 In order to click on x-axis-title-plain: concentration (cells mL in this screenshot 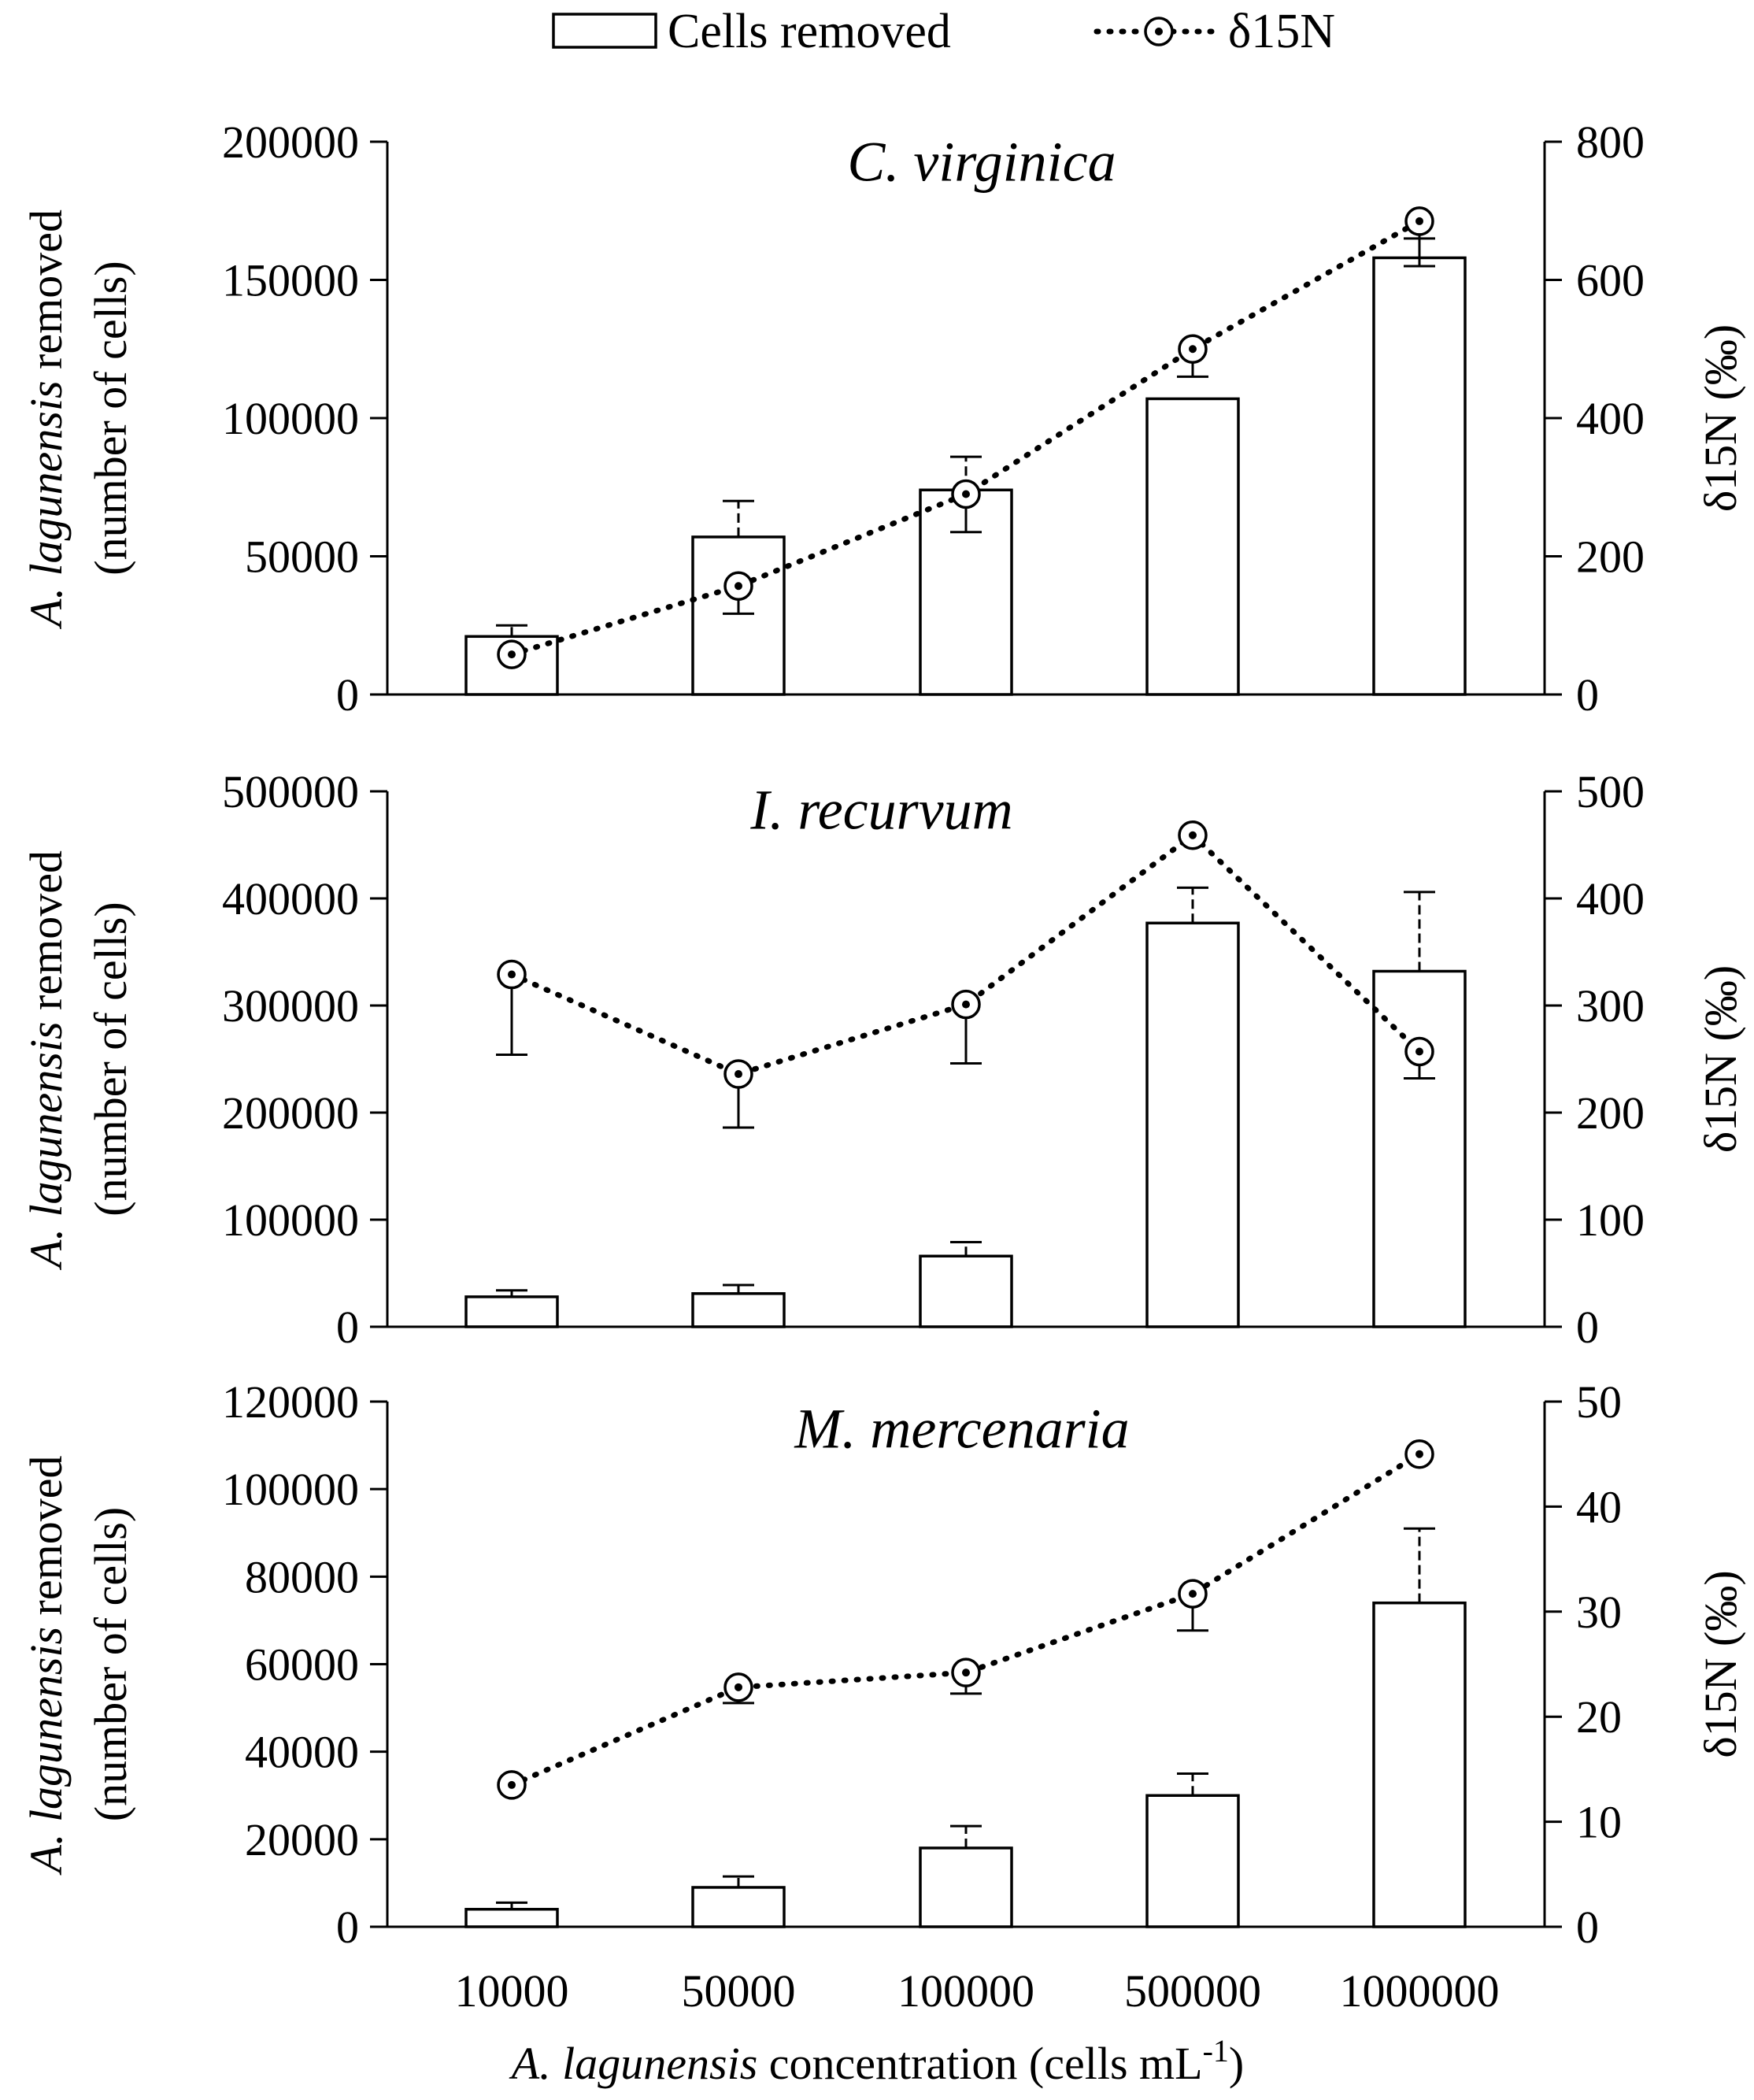, I will do `click(979, 2063)`.